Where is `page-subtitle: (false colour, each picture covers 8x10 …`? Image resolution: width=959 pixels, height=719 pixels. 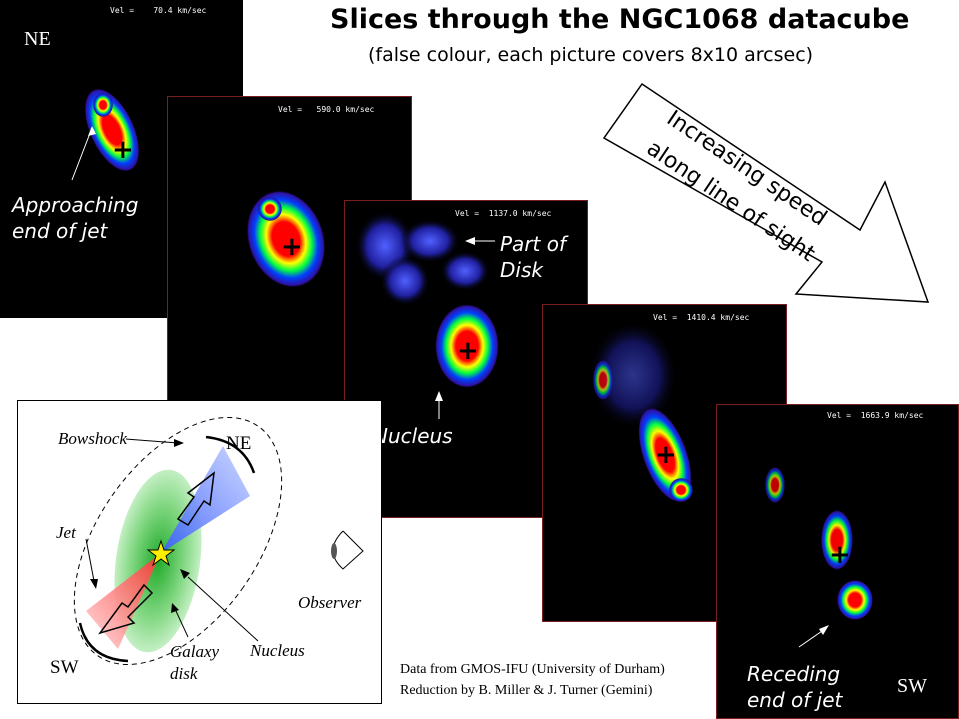
page-subtitle: (false colour, each picture covers 8x10 … is located at coordinates (591, 55).